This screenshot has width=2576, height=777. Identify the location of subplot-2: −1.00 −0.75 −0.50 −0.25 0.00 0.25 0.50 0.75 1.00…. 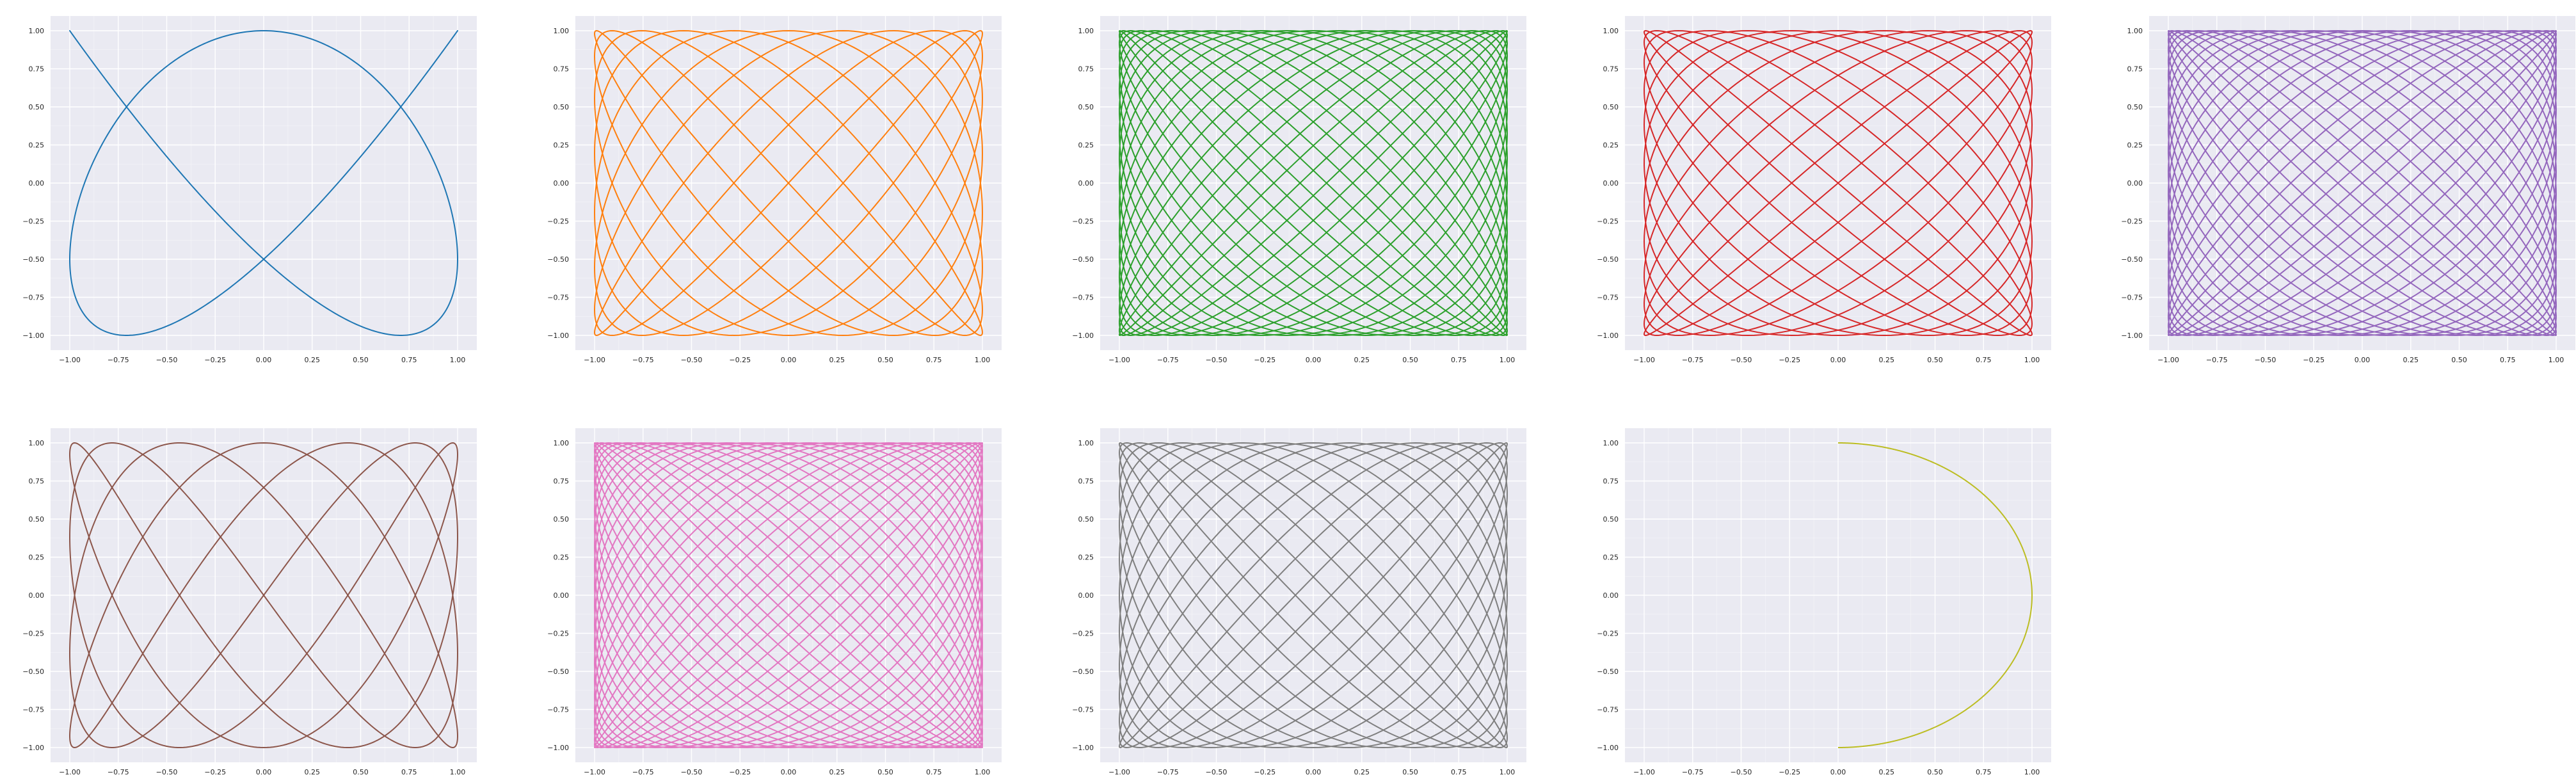
(774, 190).